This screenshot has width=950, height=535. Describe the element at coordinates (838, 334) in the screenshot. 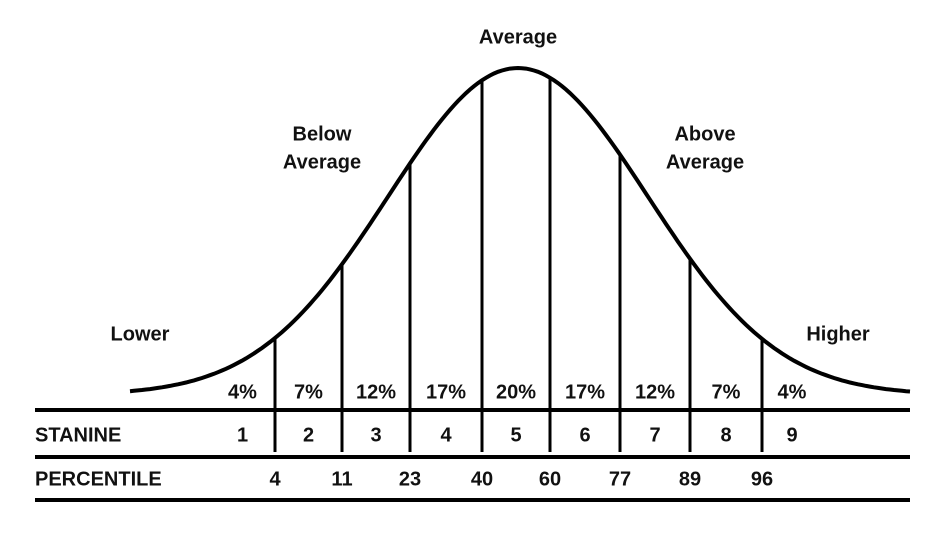

I see `higher-label: Higher` at that location.